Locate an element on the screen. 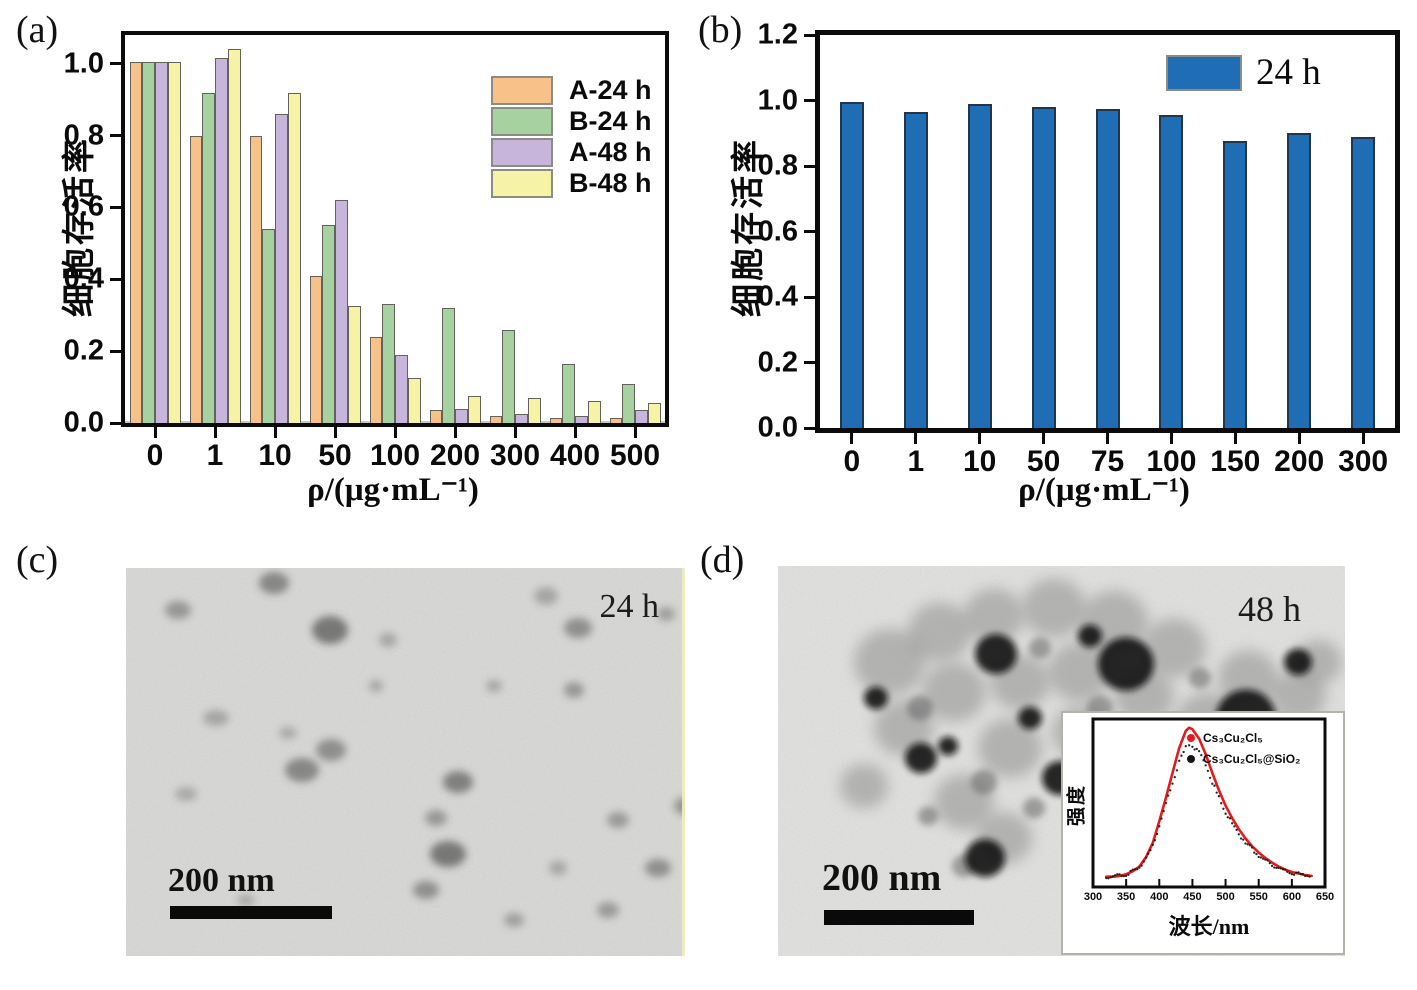 The height and width of the screenshot is (990, 1417). panel-c-label: (c) is located at coordinates (37, 560).